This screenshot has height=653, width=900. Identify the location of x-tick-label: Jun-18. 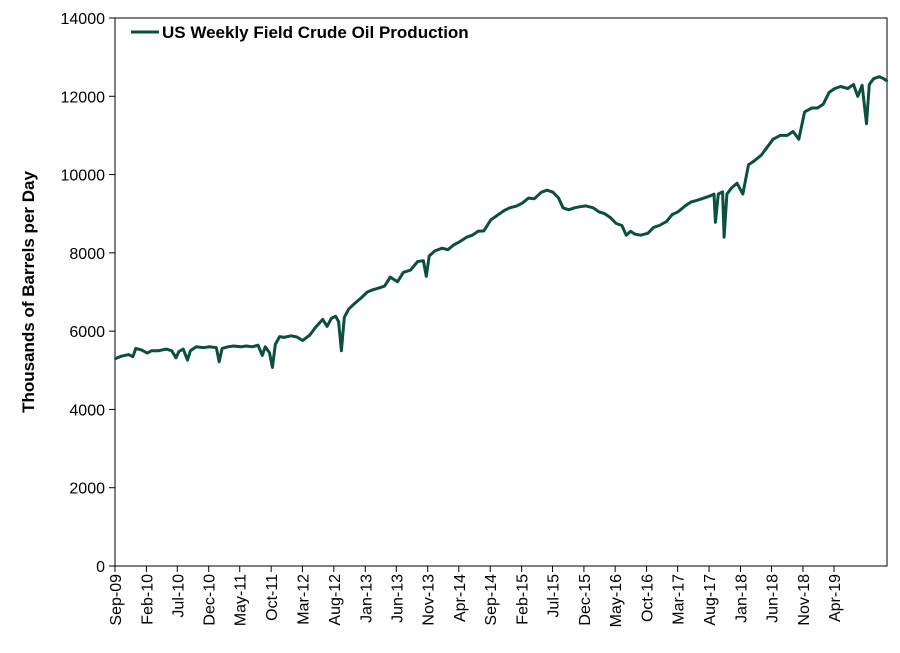
(773, 598).